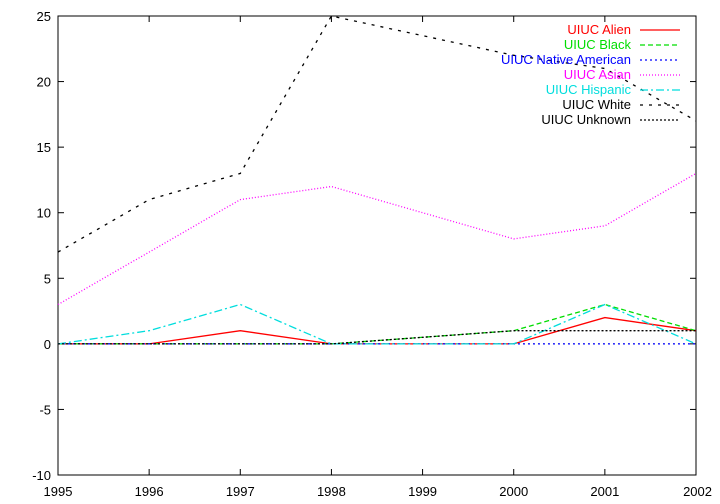 This screenshot has height=504, width=720. Describe the element at coordinates (597, 74) in the screenshot. I see `legend-label: UIUC Asian` at that location.